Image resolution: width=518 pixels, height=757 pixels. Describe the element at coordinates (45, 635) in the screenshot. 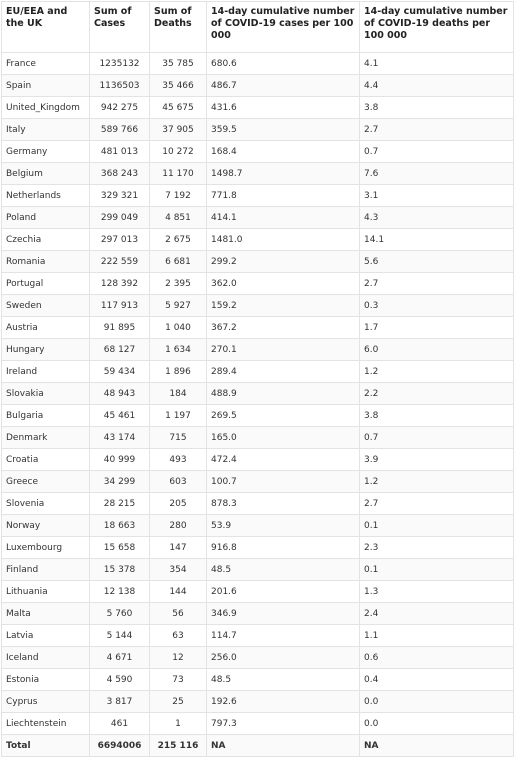

I see `country-cell: Latvia` at that location.